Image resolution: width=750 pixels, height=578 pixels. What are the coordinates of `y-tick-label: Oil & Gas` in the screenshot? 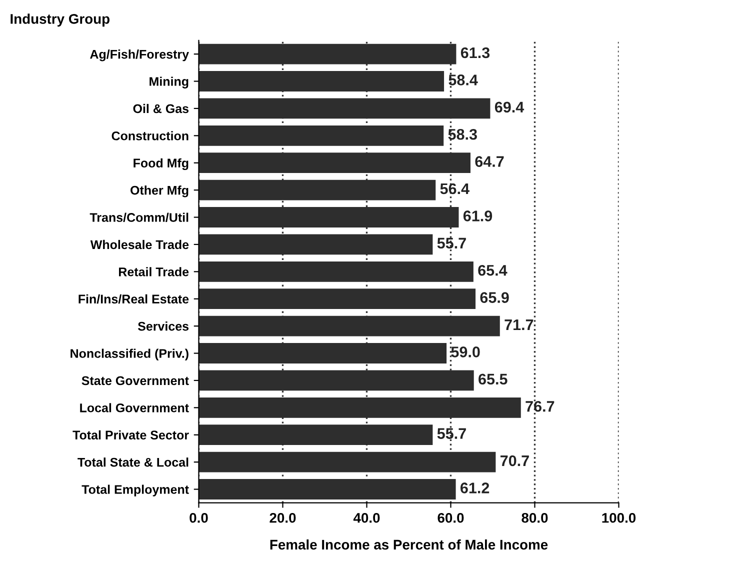 It's located at (161, 109).